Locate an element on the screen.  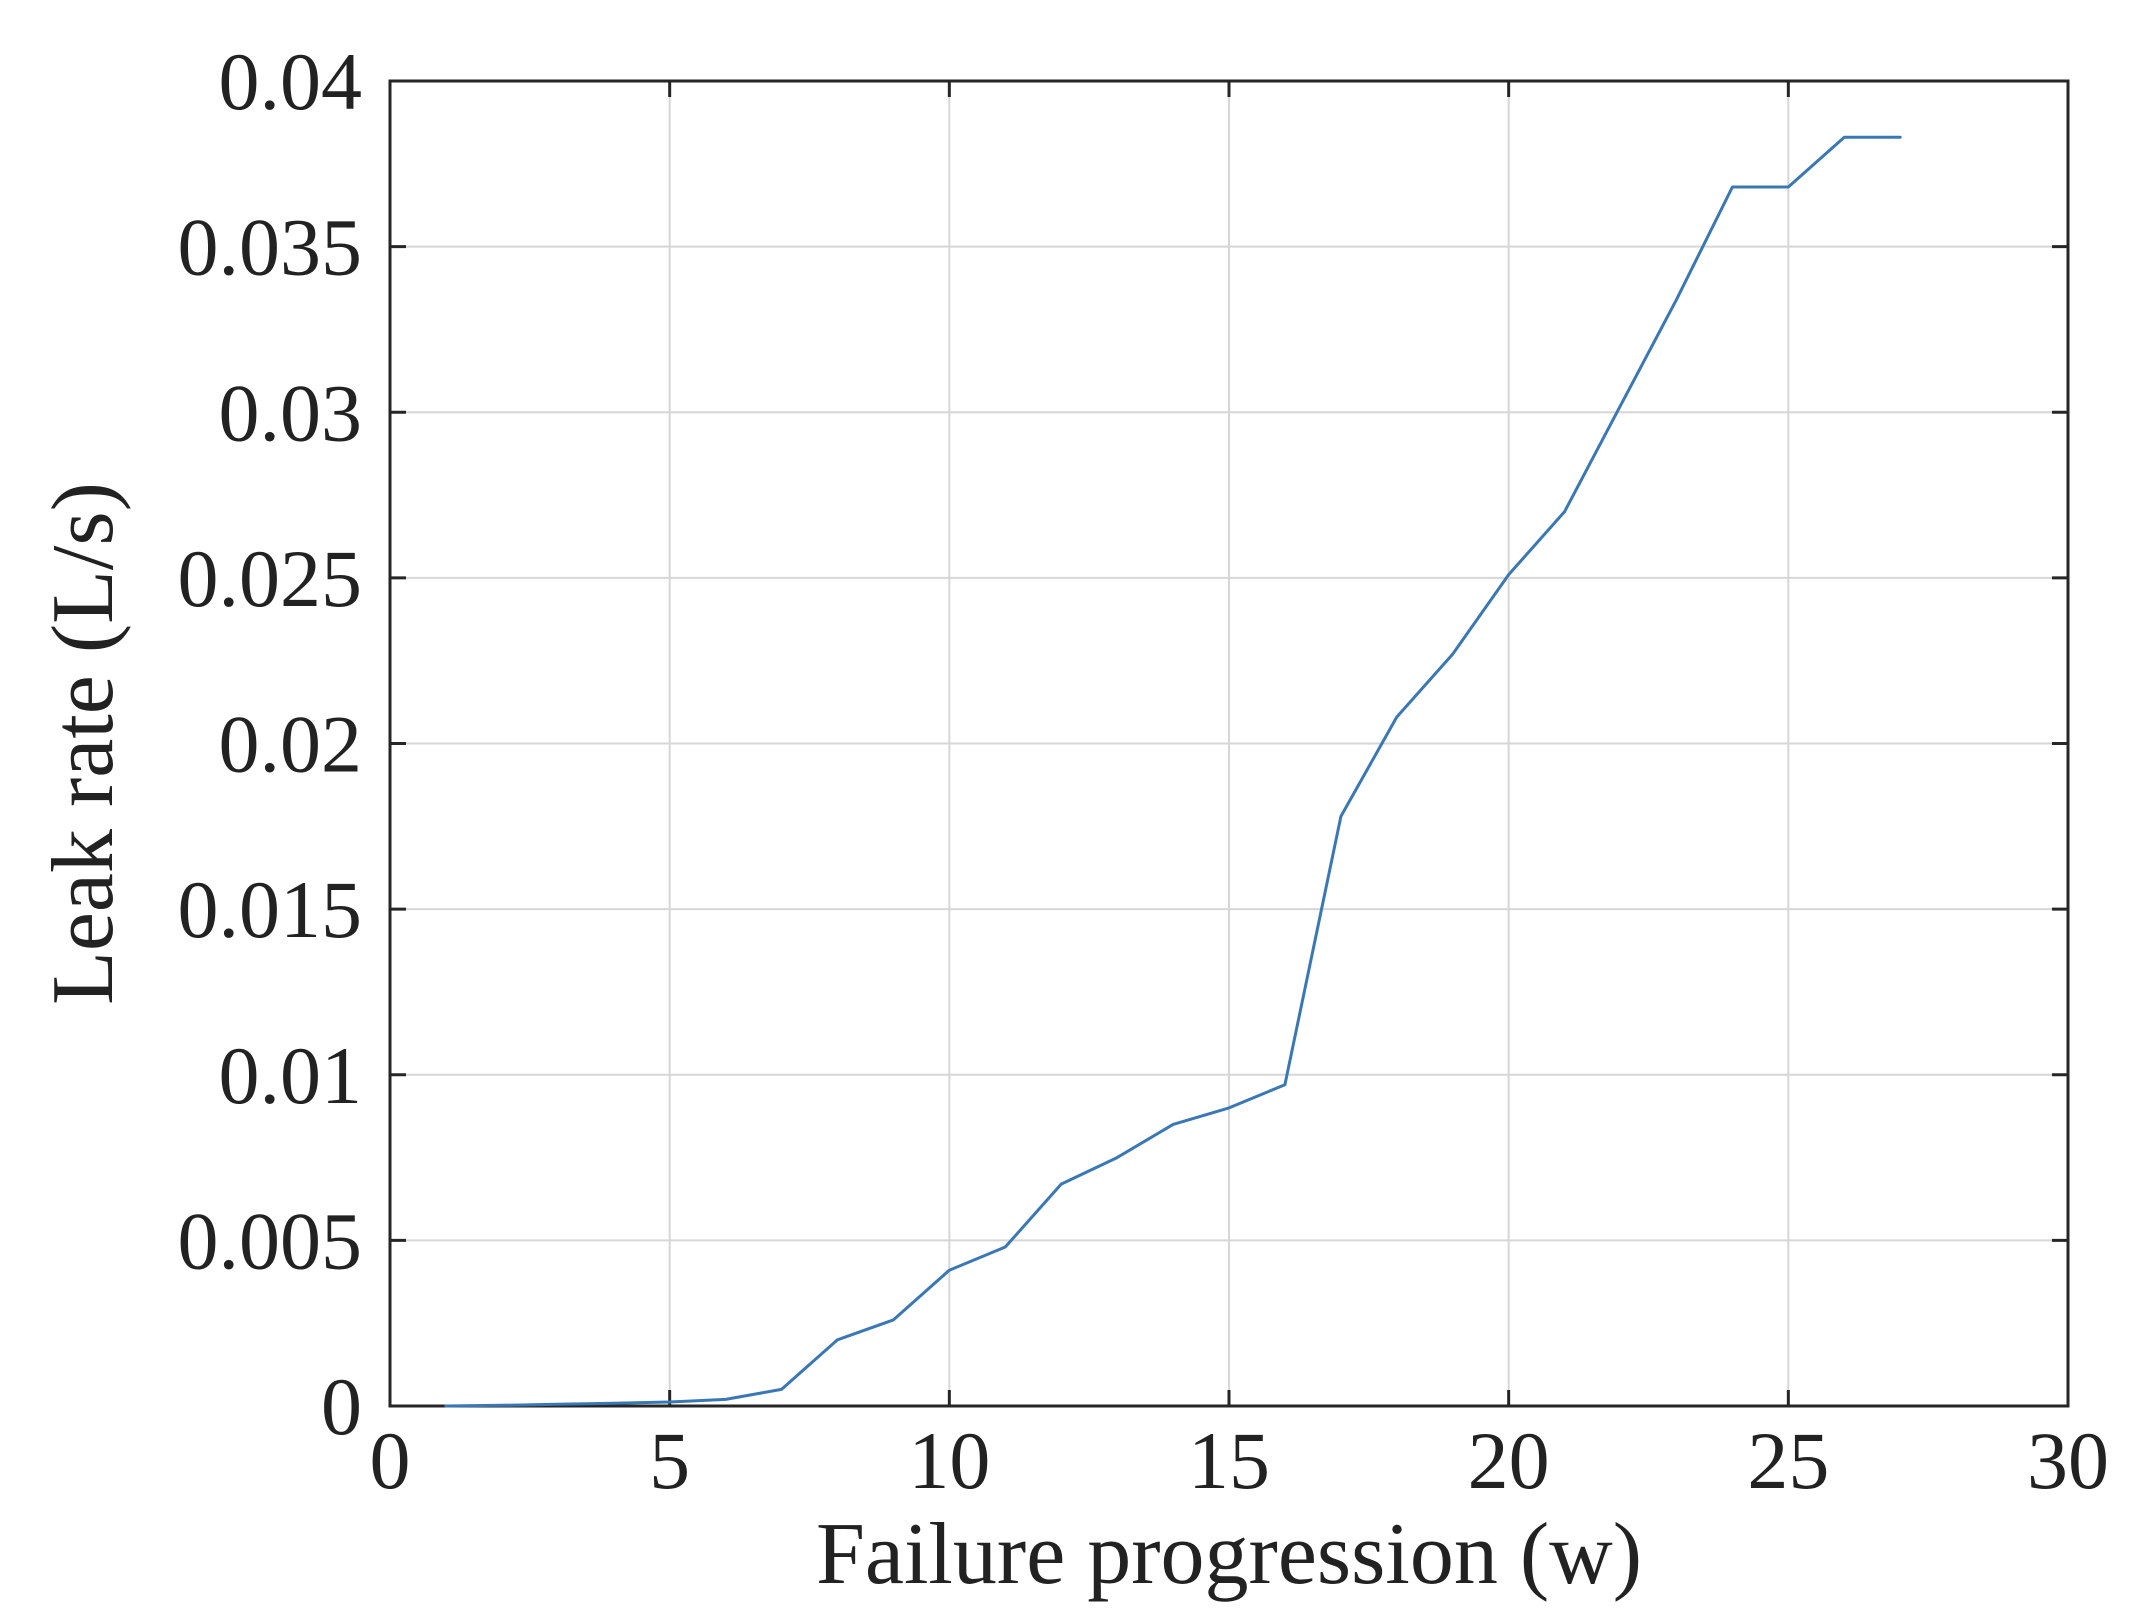
x-axis-label: Failure progression (w) is located at coordinates (1229, 1554).